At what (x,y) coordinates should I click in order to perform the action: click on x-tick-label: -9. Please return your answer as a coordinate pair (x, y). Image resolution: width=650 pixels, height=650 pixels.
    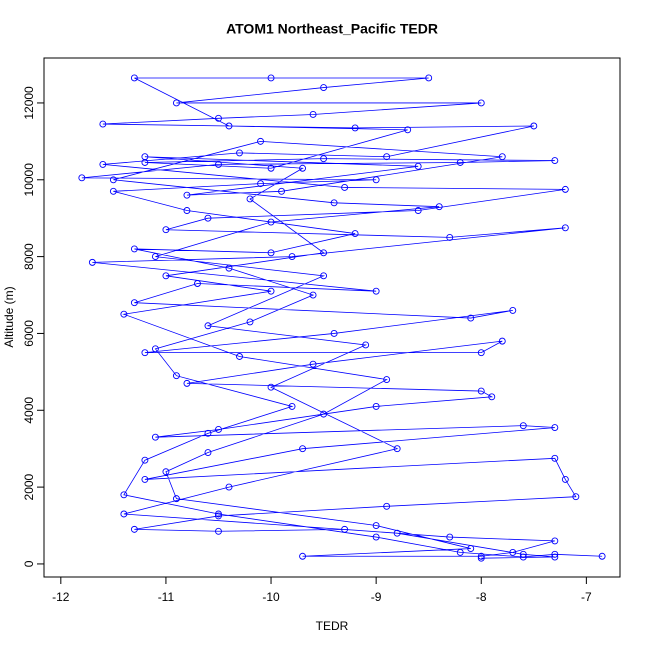
    Looking at the image, I should click on (376, 597).